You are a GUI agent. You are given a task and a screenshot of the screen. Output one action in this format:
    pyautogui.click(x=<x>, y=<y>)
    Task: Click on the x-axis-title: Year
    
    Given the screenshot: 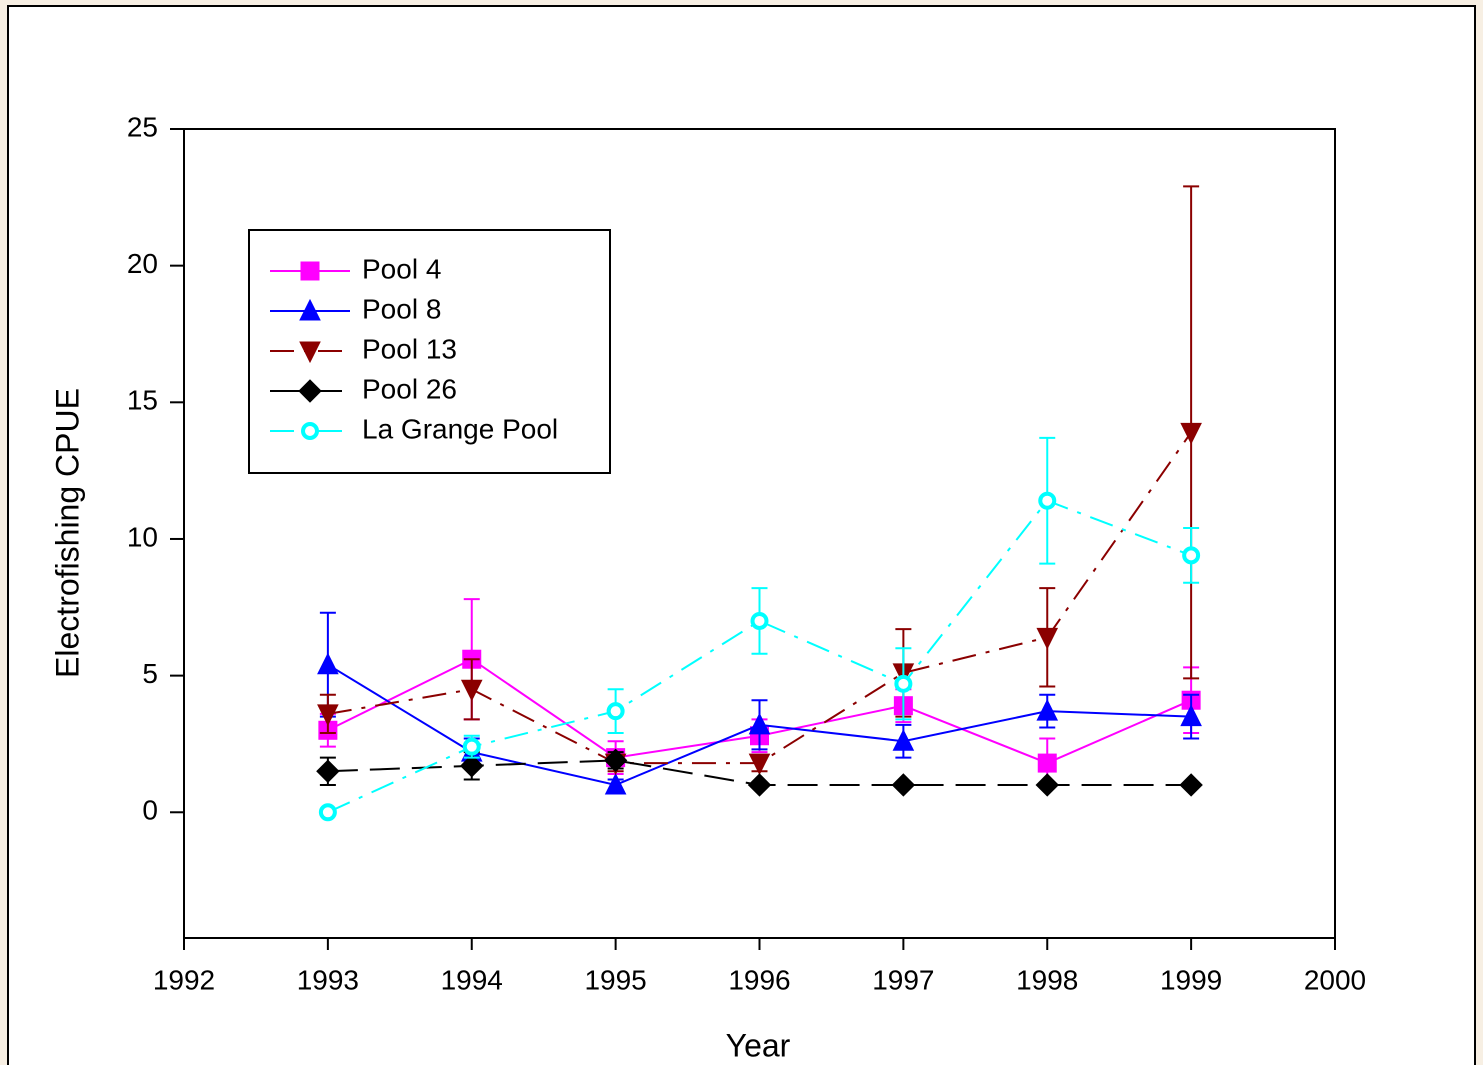 What is the action you would take?
    pyautogui.click(x=758, y=1045)
    